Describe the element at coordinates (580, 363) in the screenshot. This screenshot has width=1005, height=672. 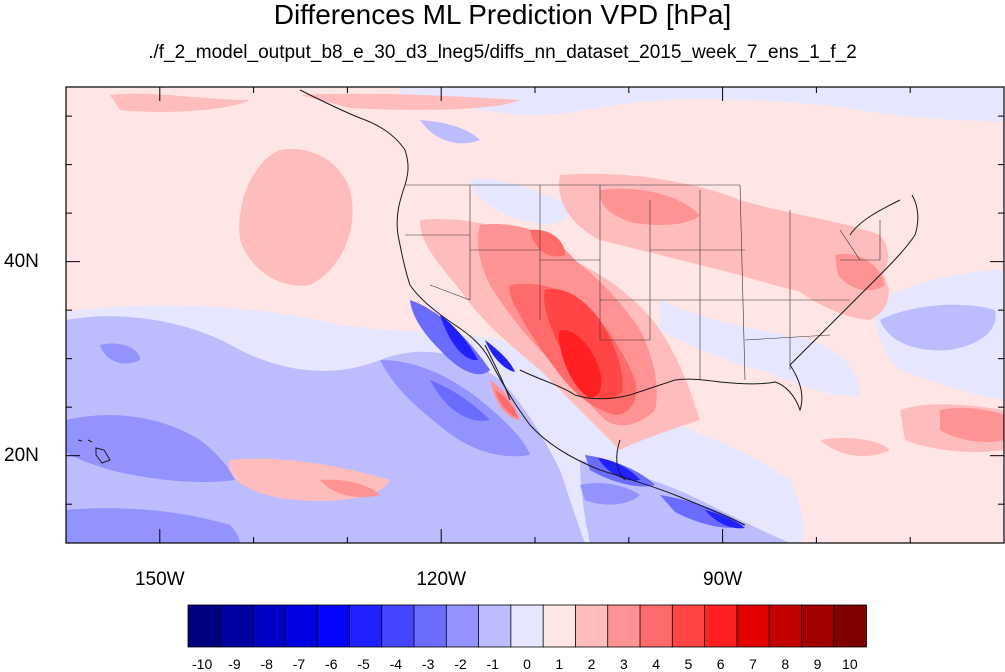
I see `anomaly-positive-peak` at that location.